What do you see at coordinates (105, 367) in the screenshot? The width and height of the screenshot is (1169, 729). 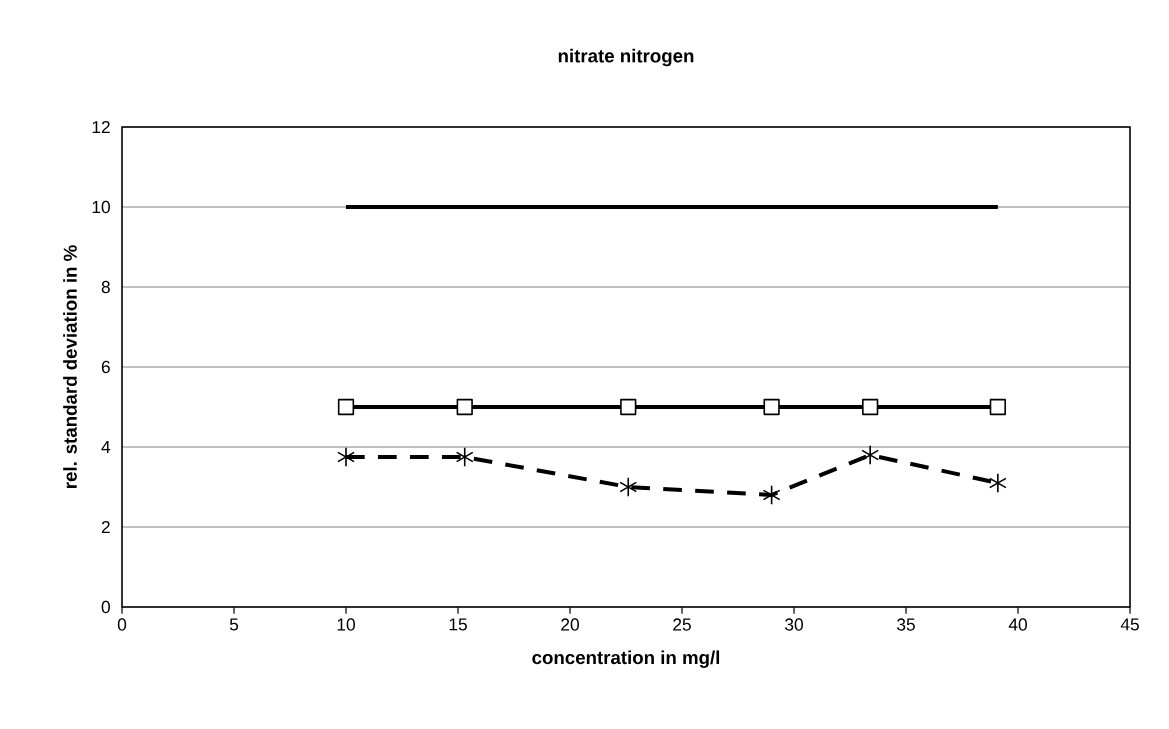 I see `y-tick-label: 6` at bounding box center [105, 367].